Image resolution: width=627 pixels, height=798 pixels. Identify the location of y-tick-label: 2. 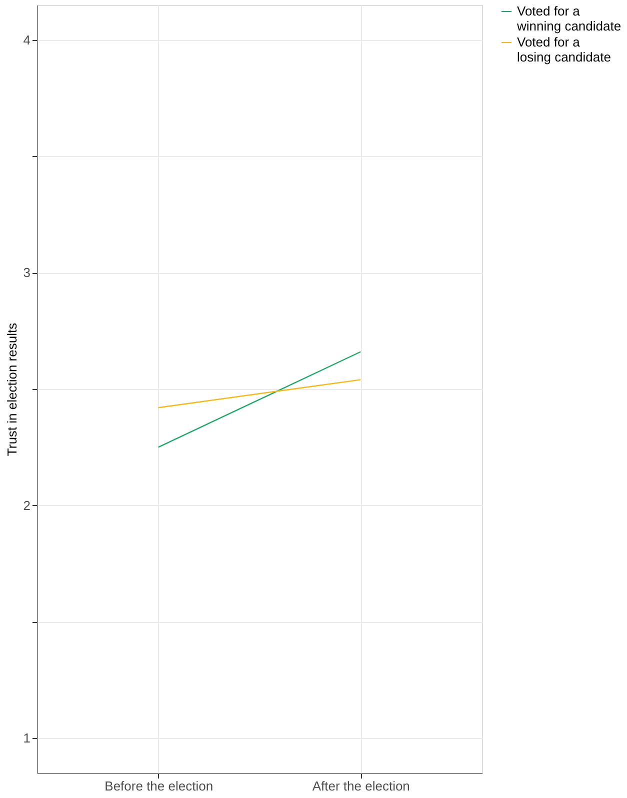
(26, 505).